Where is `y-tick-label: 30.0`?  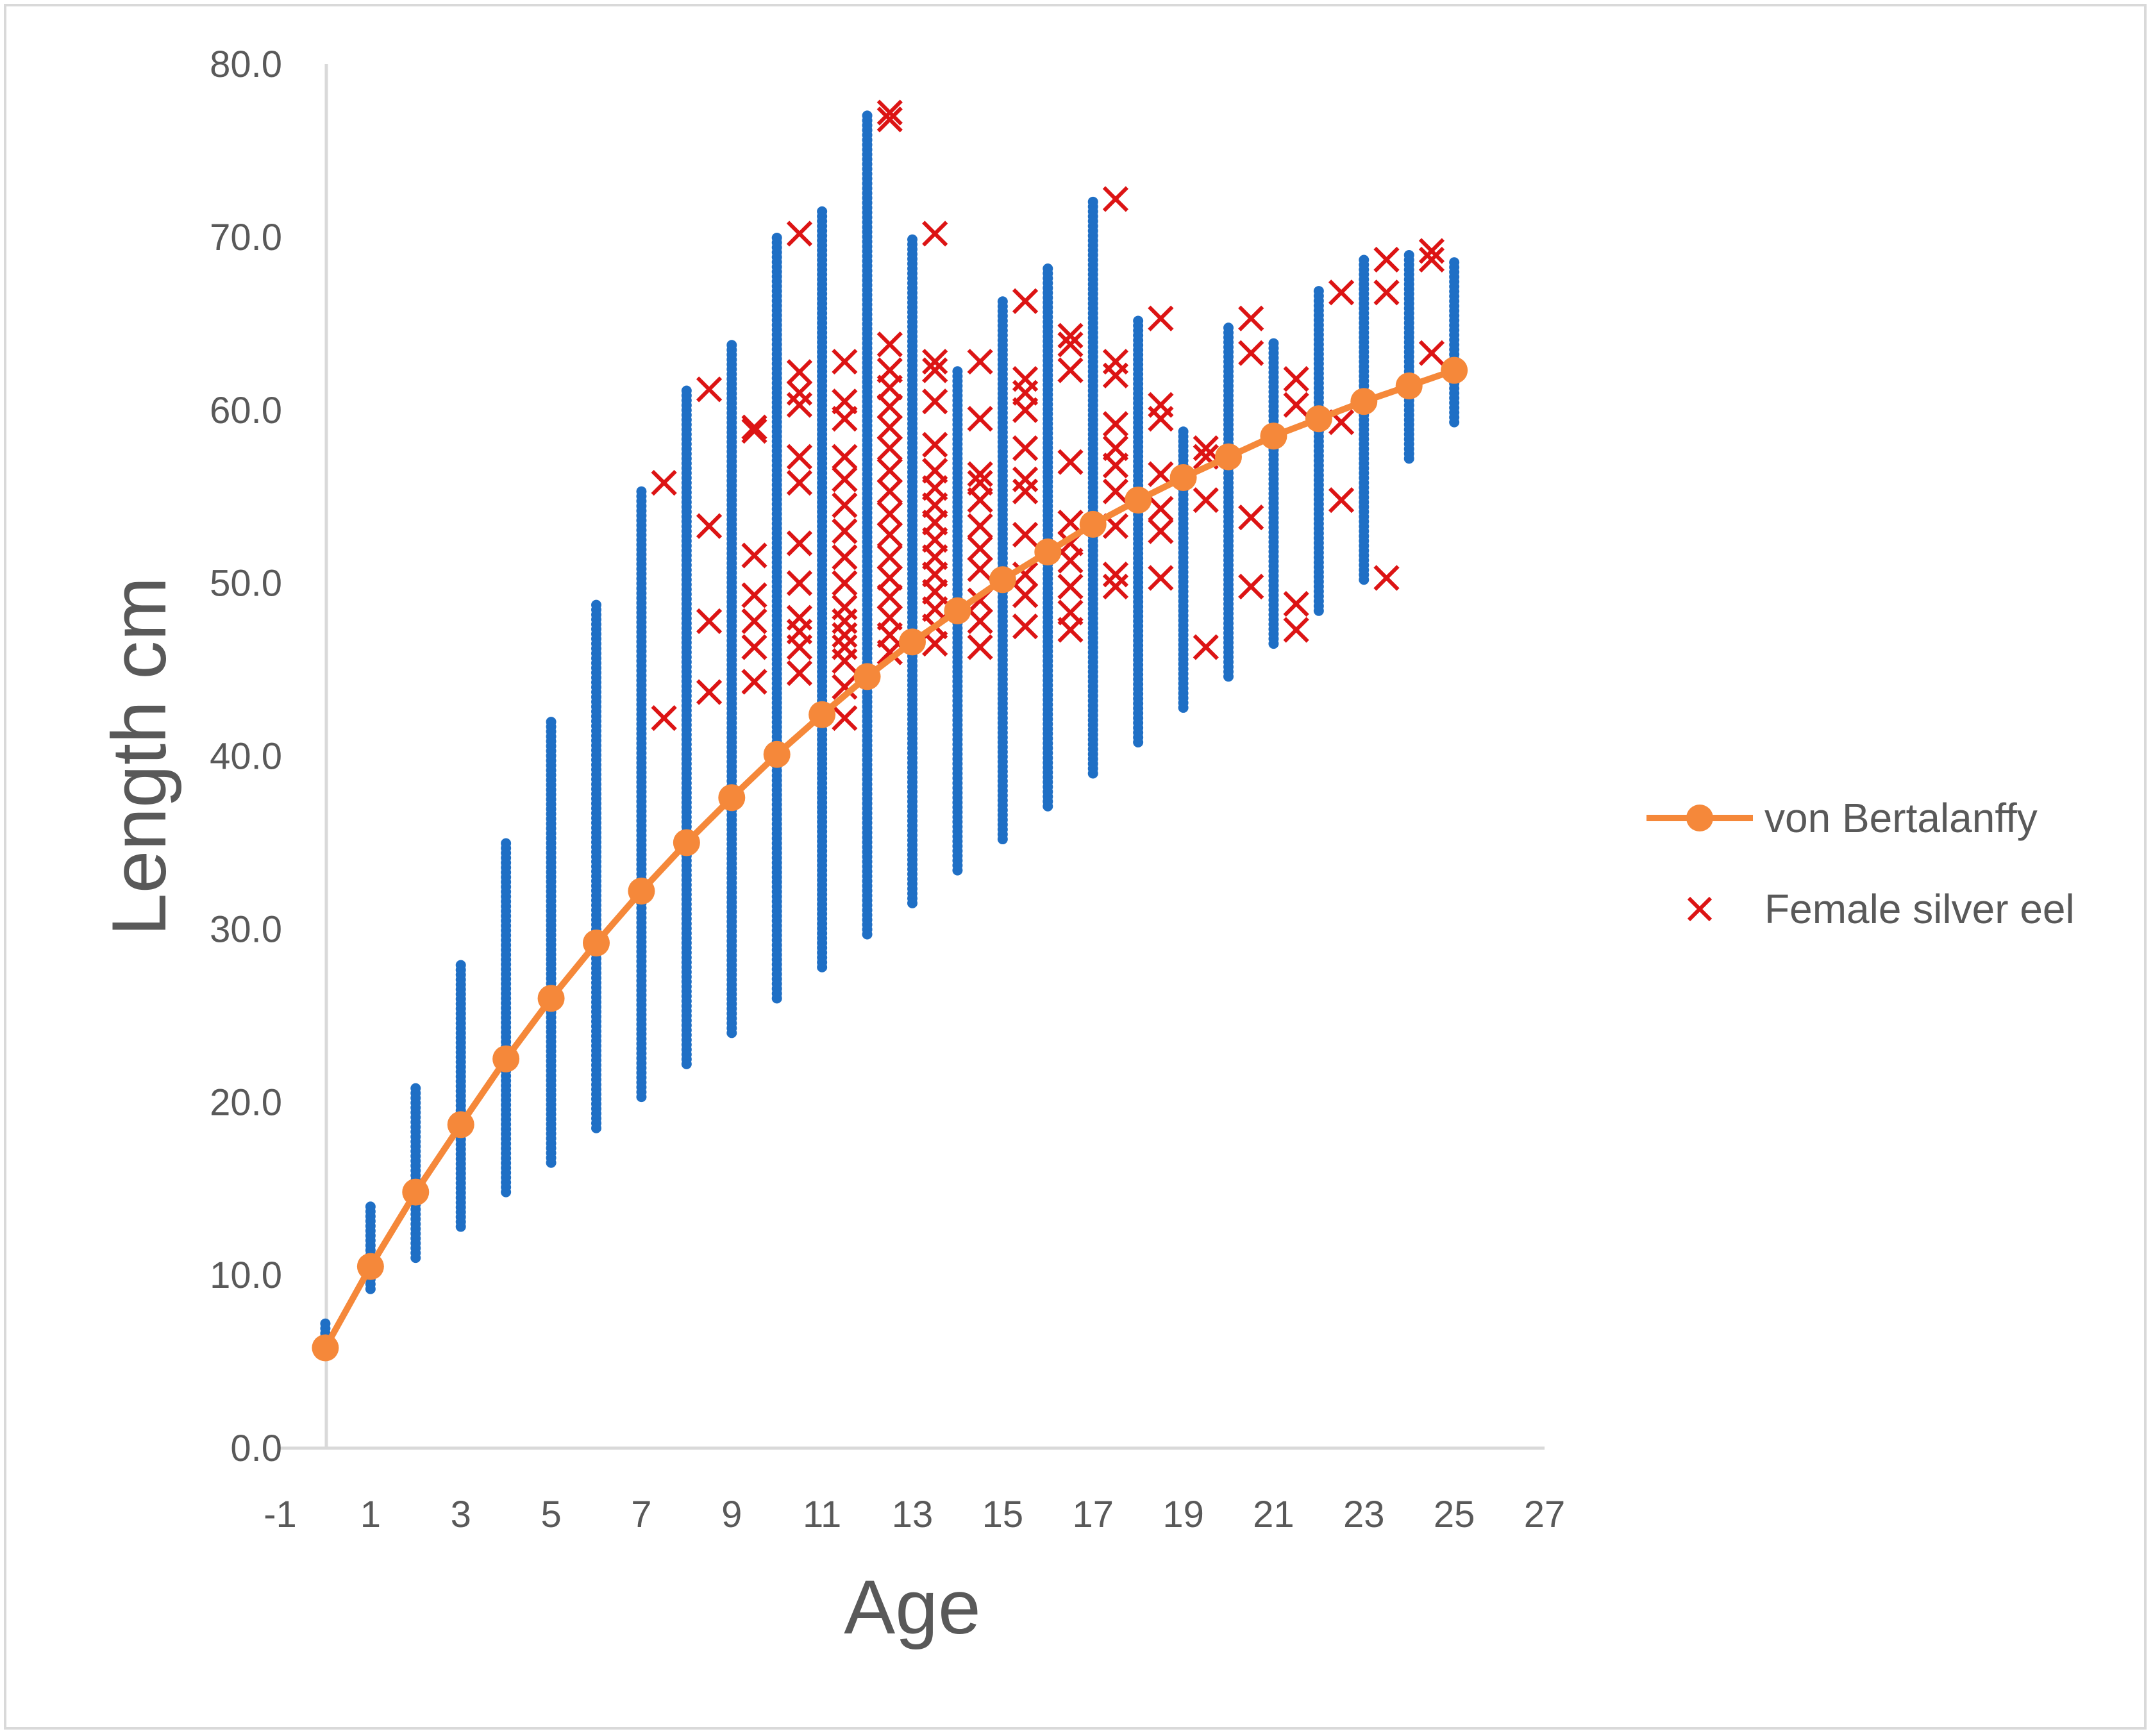
y-tick-label: 30.0 is located at coordinates (246, 929).